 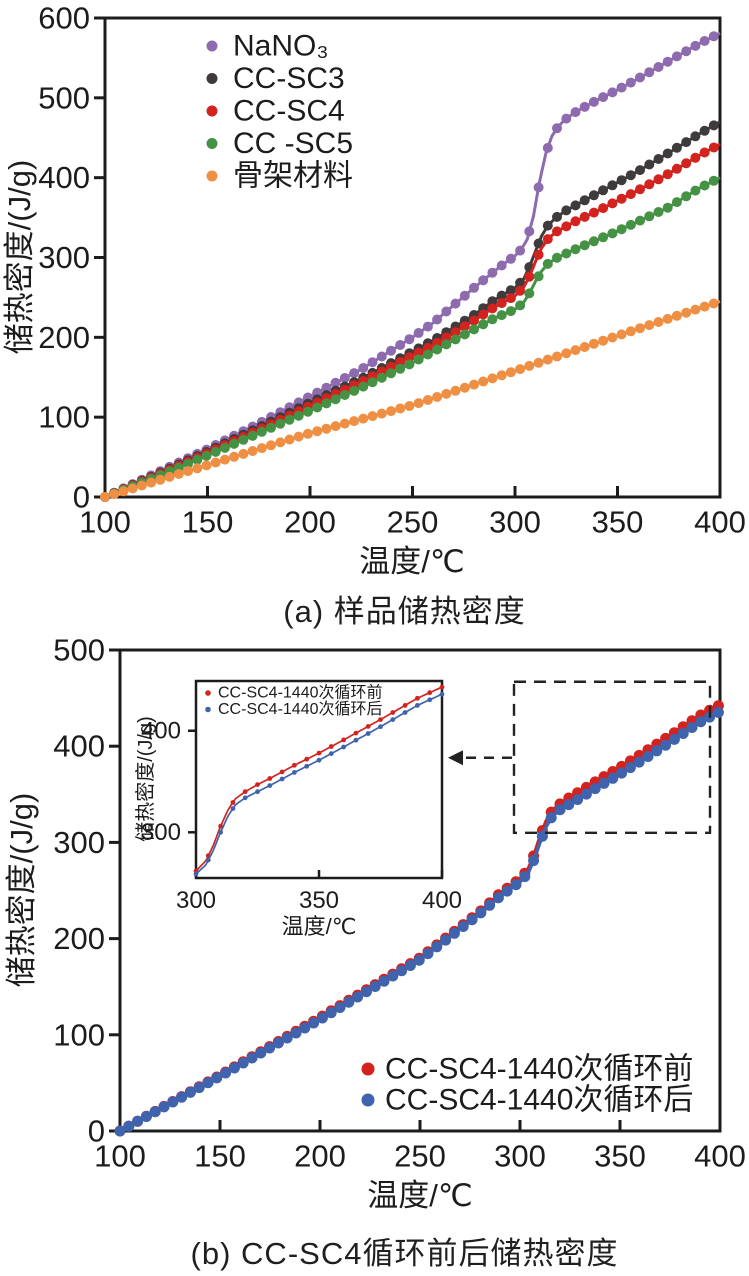 I want to click on caption-b: (b) CC-SC4循环前后储热密度, so click(x=404, y=1253).